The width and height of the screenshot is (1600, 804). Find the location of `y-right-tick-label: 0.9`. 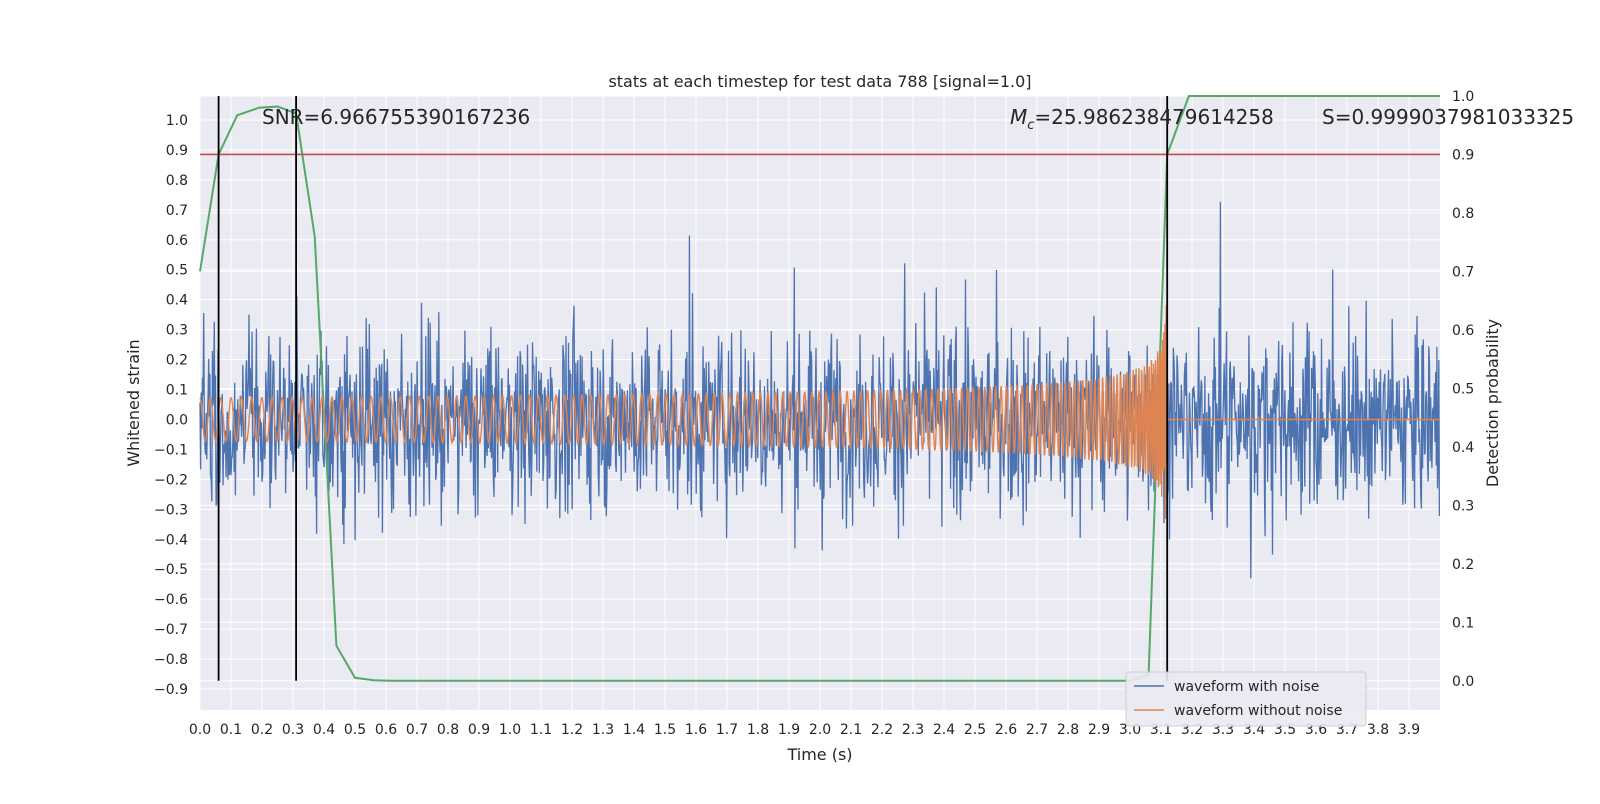

y-right-tick-label: 0.9 is located at coordinates (1463, 155).